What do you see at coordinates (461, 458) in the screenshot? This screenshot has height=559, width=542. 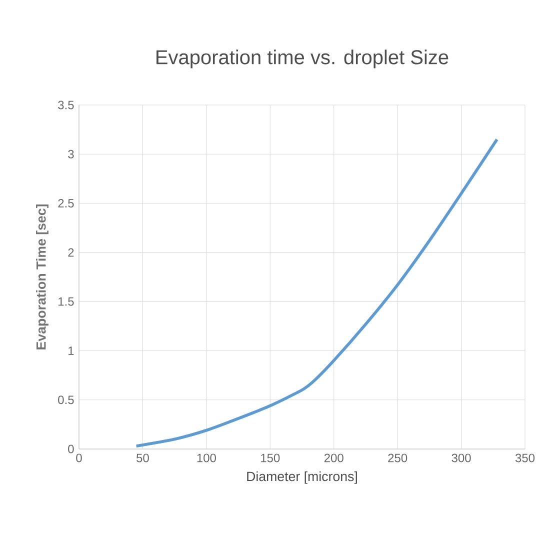 I see `x-tick-label: 300` at bounding box center [461, 458].